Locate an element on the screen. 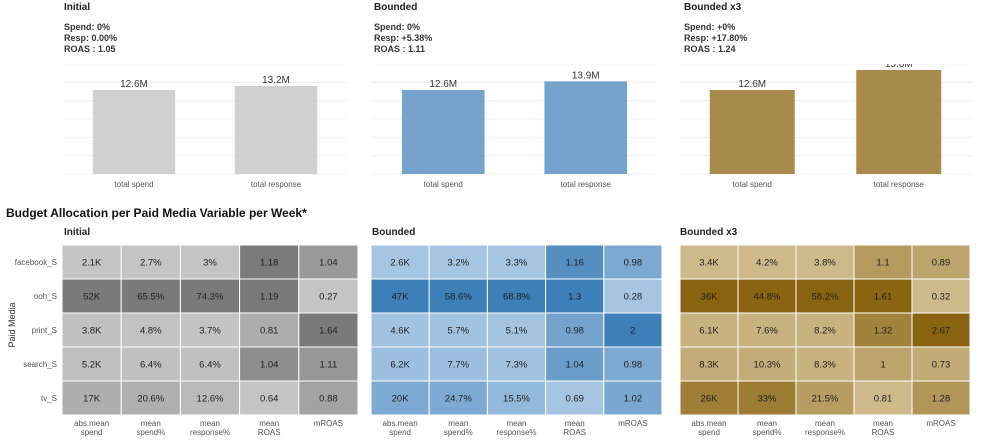  heatmap-cell-label: 26K is located at coordinates (710, 399).